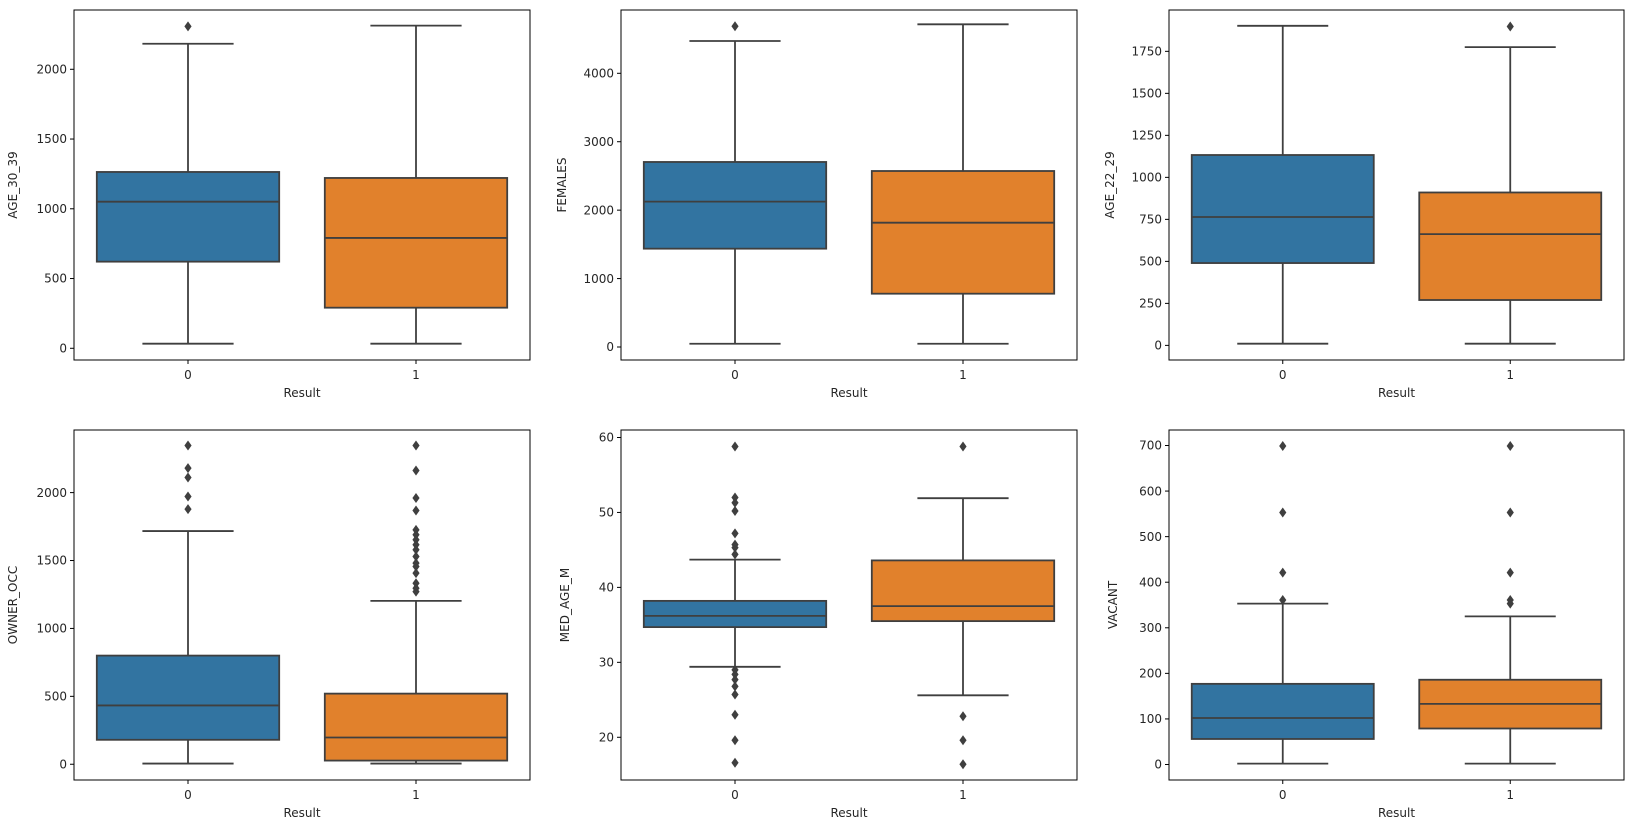 Image resolution: width=1634 pixels, height=833 pixels. I want to click on y-tick-label: 750, so click(1150, 220).